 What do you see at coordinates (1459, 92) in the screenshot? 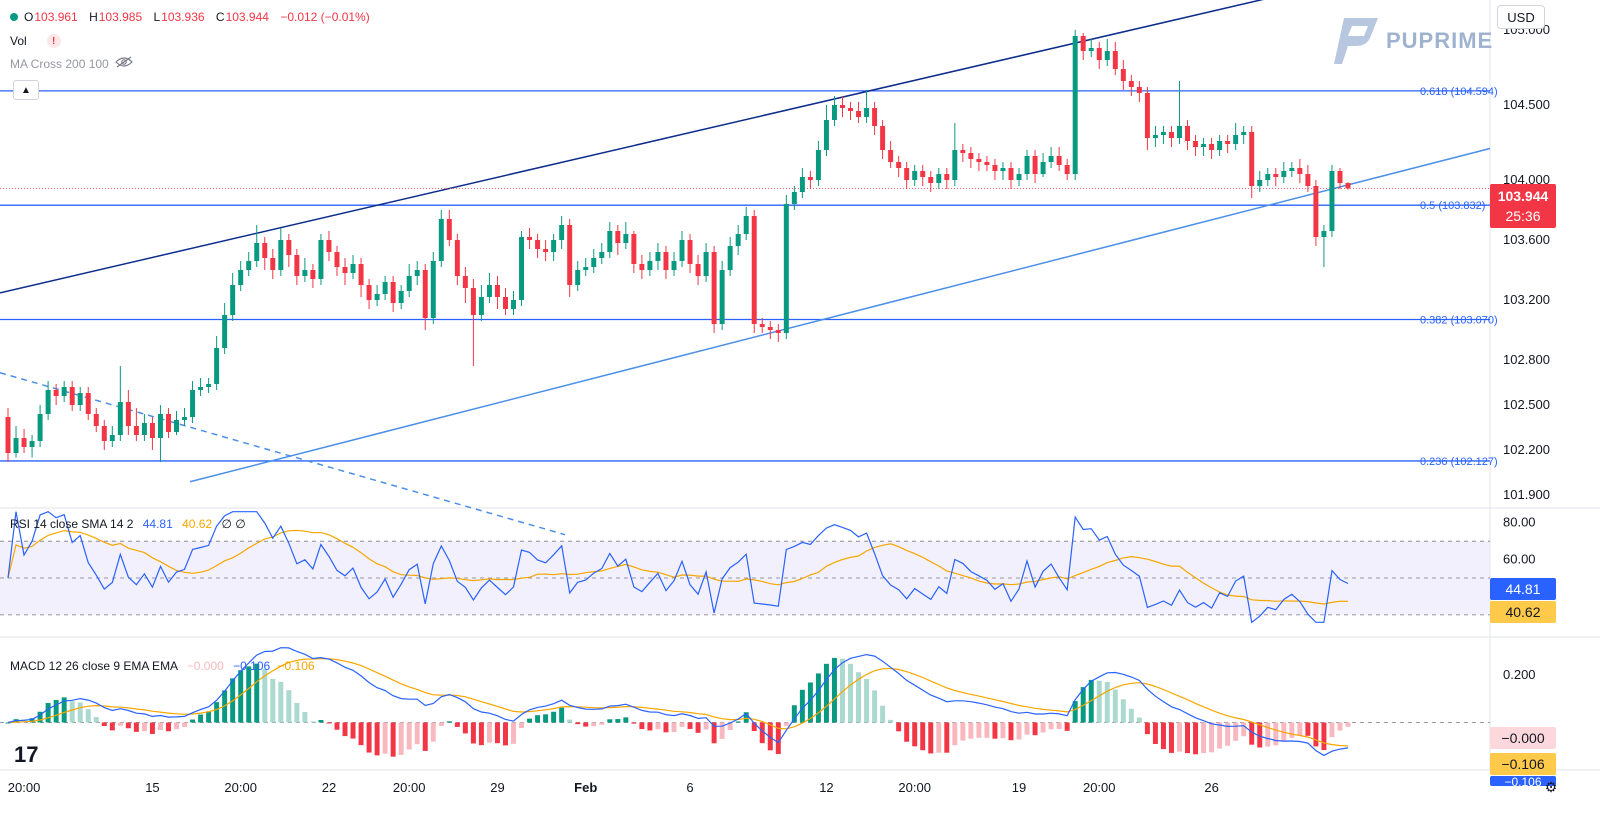
I see `fib-level-label: 0.618 (104.594)` at bounding box center [1459, 92].